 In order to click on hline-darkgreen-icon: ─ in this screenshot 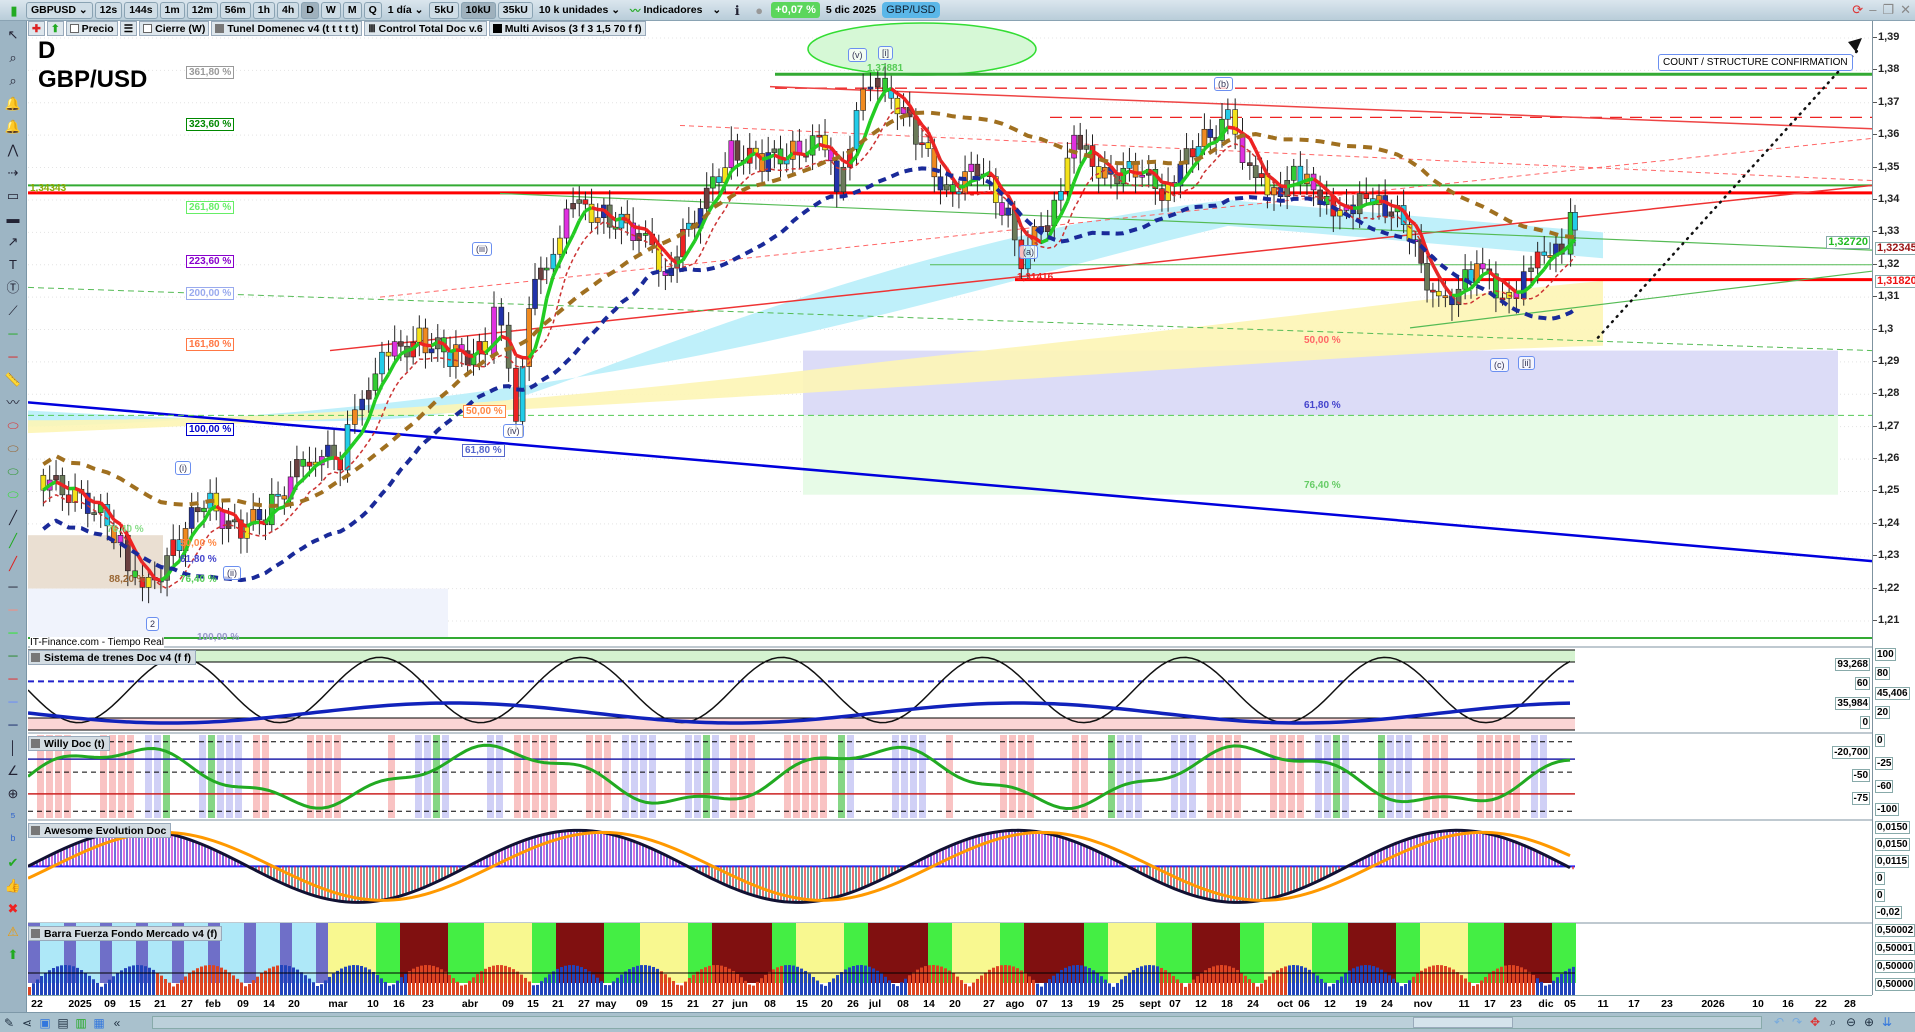, I will do `click(13, 655)`.